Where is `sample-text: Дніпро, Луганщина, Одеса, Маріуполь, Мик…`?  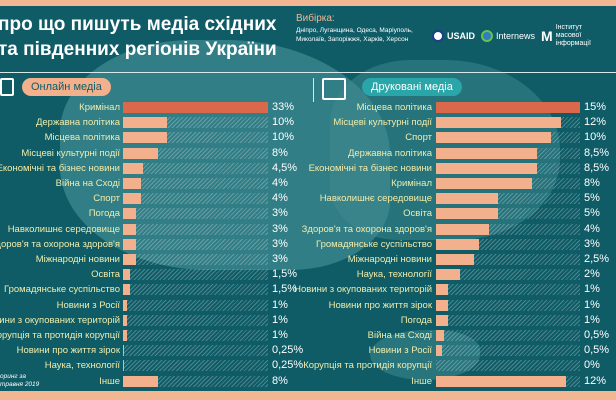 sample-text: Дніпро, Луганщина, Одеса, Маріуполь, Мик… is located at coordinates (354, 35).